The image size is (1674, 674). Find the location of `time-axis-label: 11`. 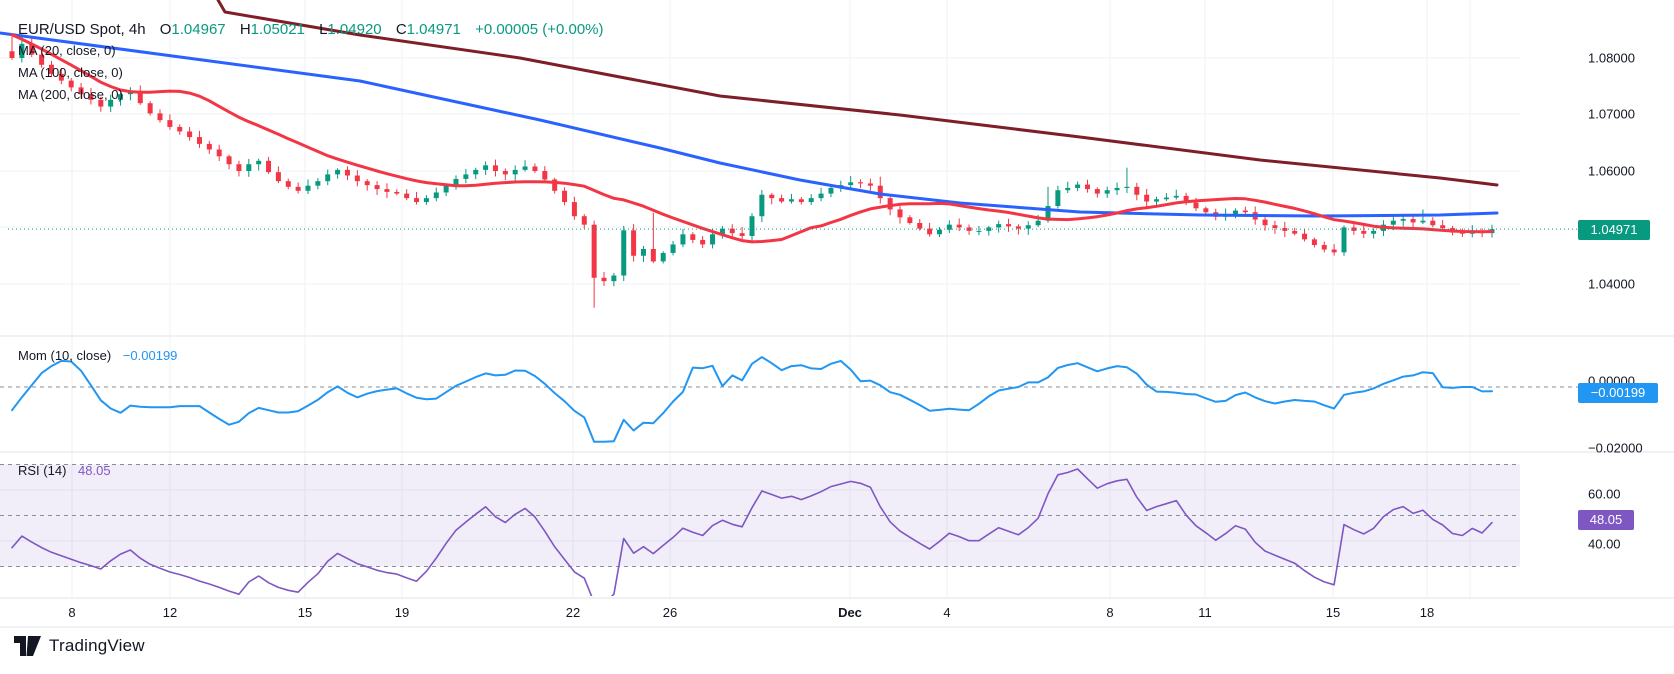

time-axis-label: 11 is located at coordinates (1205, 612).